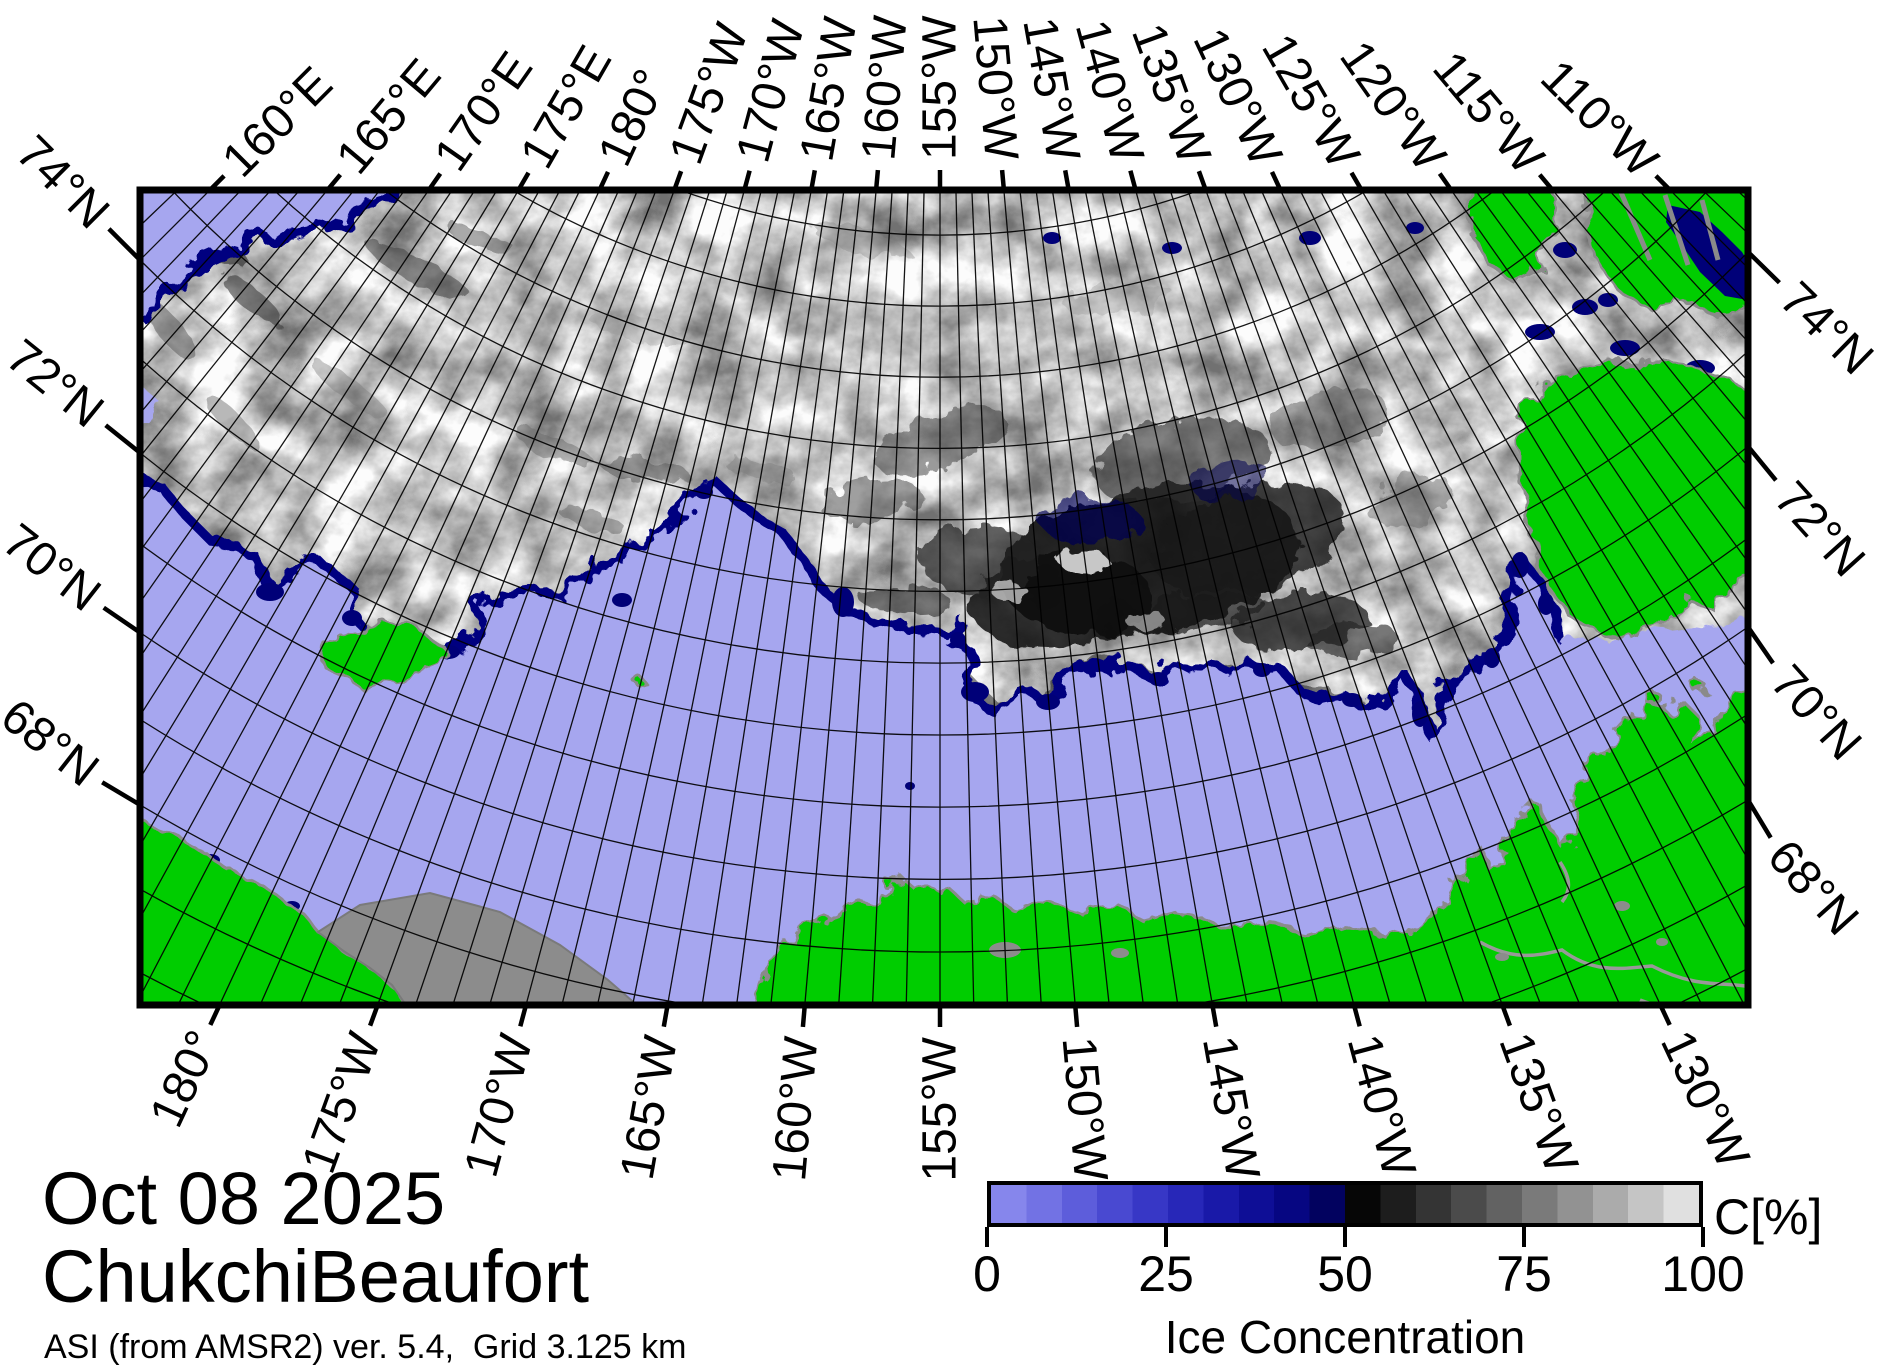  What do you see at coordinates (1599, 119) in the screenshot?
I see `lon-label-top: 110°W` at bounding box center [1599, 119].